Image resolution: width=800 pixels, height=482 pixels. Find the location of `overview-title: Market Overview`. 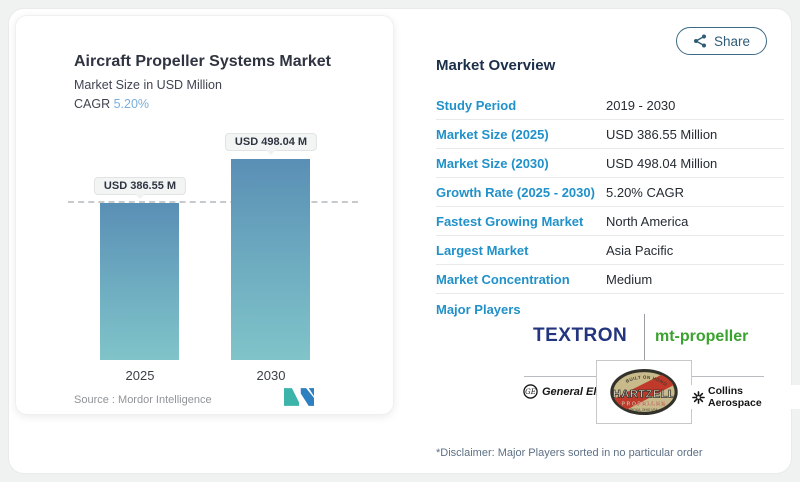

overview-title: Market Overview is located at coordinates (496, 65).